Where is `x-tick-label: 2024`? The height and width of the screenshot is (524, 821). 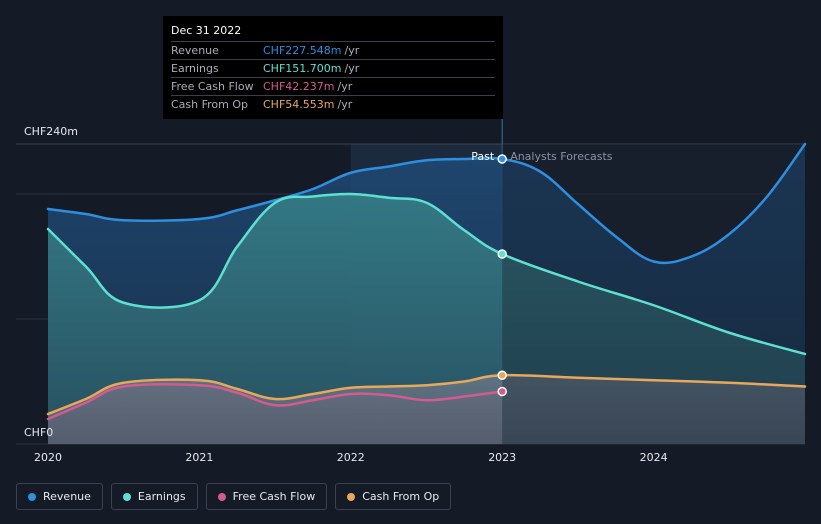
x-tick-label: 2024 is located at coordinates (654, 457).